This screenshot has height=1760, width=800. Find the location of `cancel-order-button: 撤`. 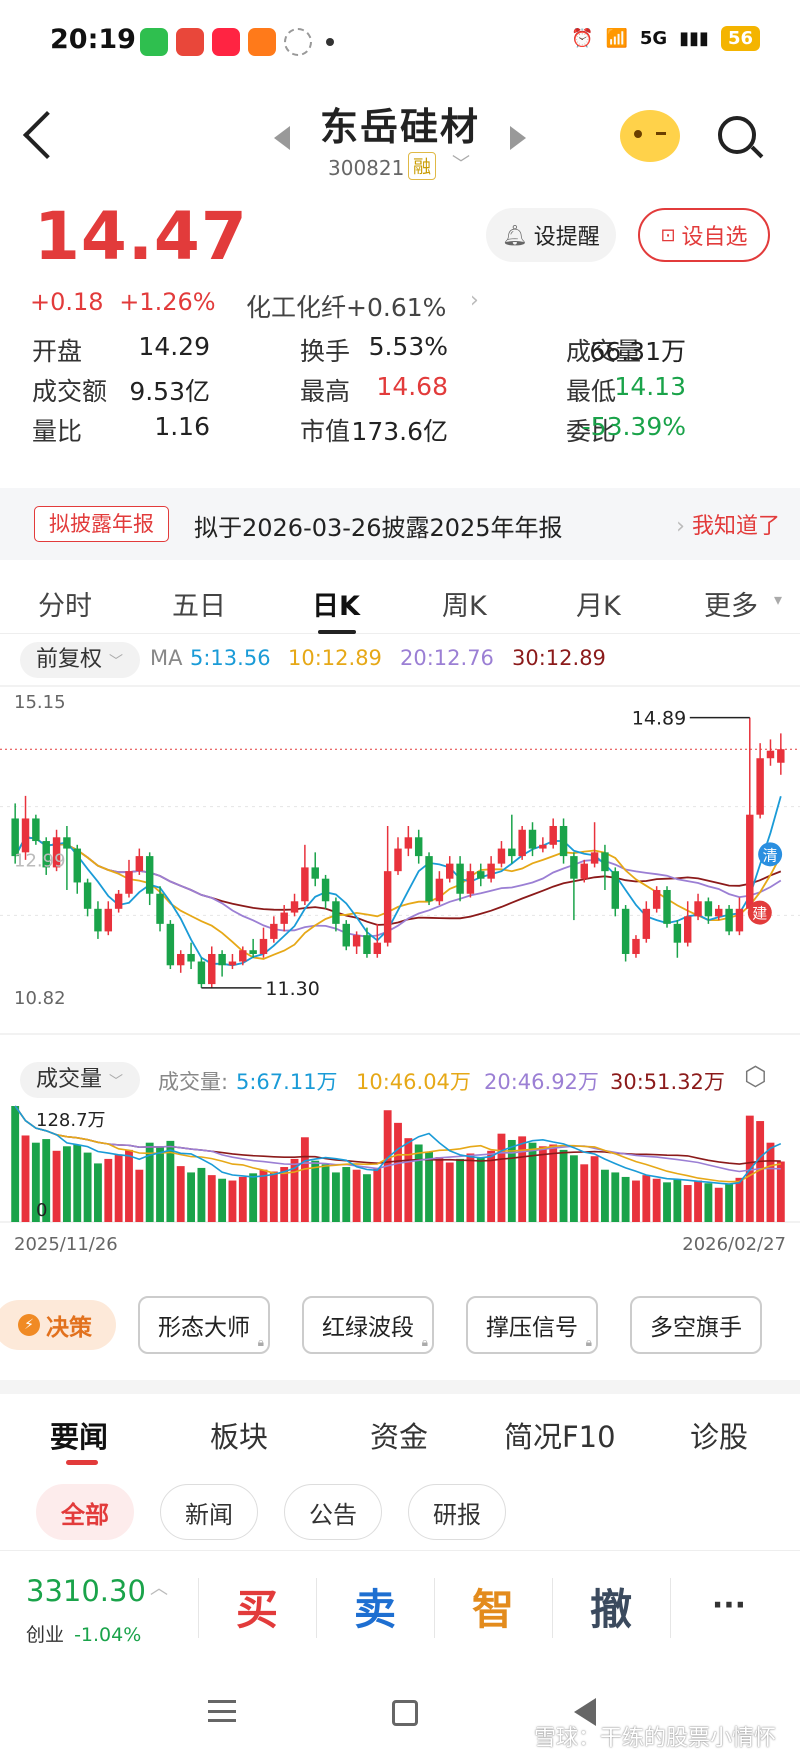

cancel-order-button: 撤 is located at coordinates (610, 1609).